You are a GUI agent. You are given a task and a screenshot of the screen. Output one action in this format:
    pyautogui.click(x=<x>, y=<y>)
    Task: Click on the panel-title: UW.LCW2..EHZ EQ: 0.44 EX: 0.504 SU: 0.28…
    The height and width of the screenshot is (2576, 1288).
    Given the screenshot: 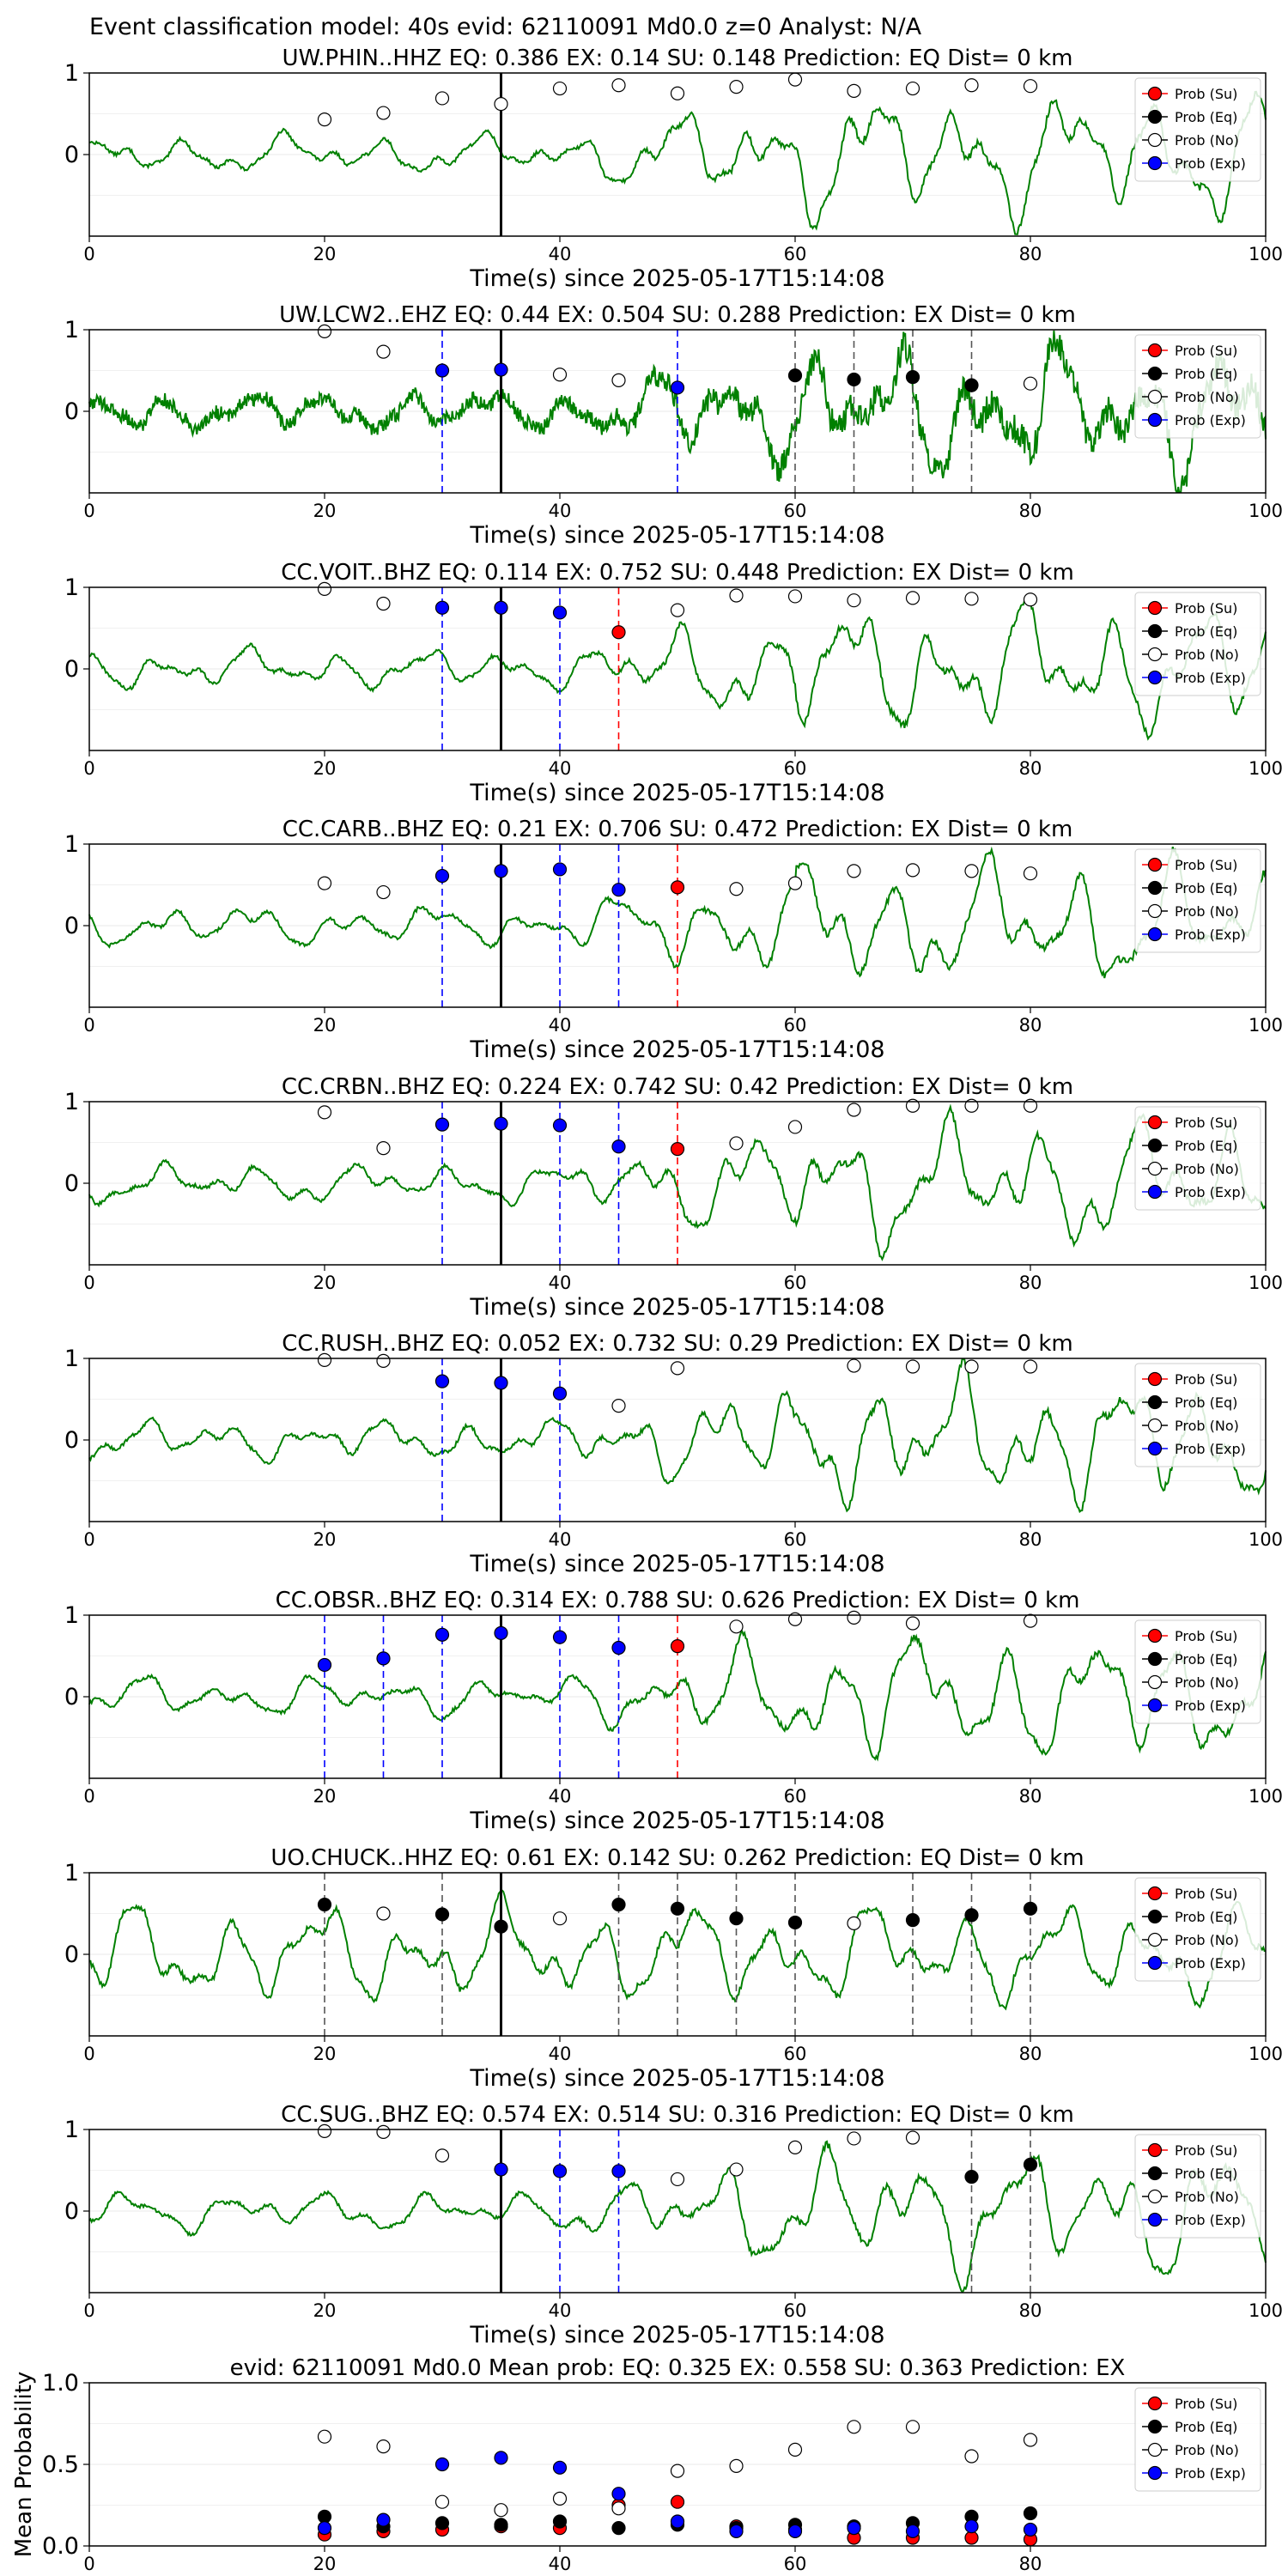 What is the action you would take?
    pyautogui.click(x=678, y=315)
    